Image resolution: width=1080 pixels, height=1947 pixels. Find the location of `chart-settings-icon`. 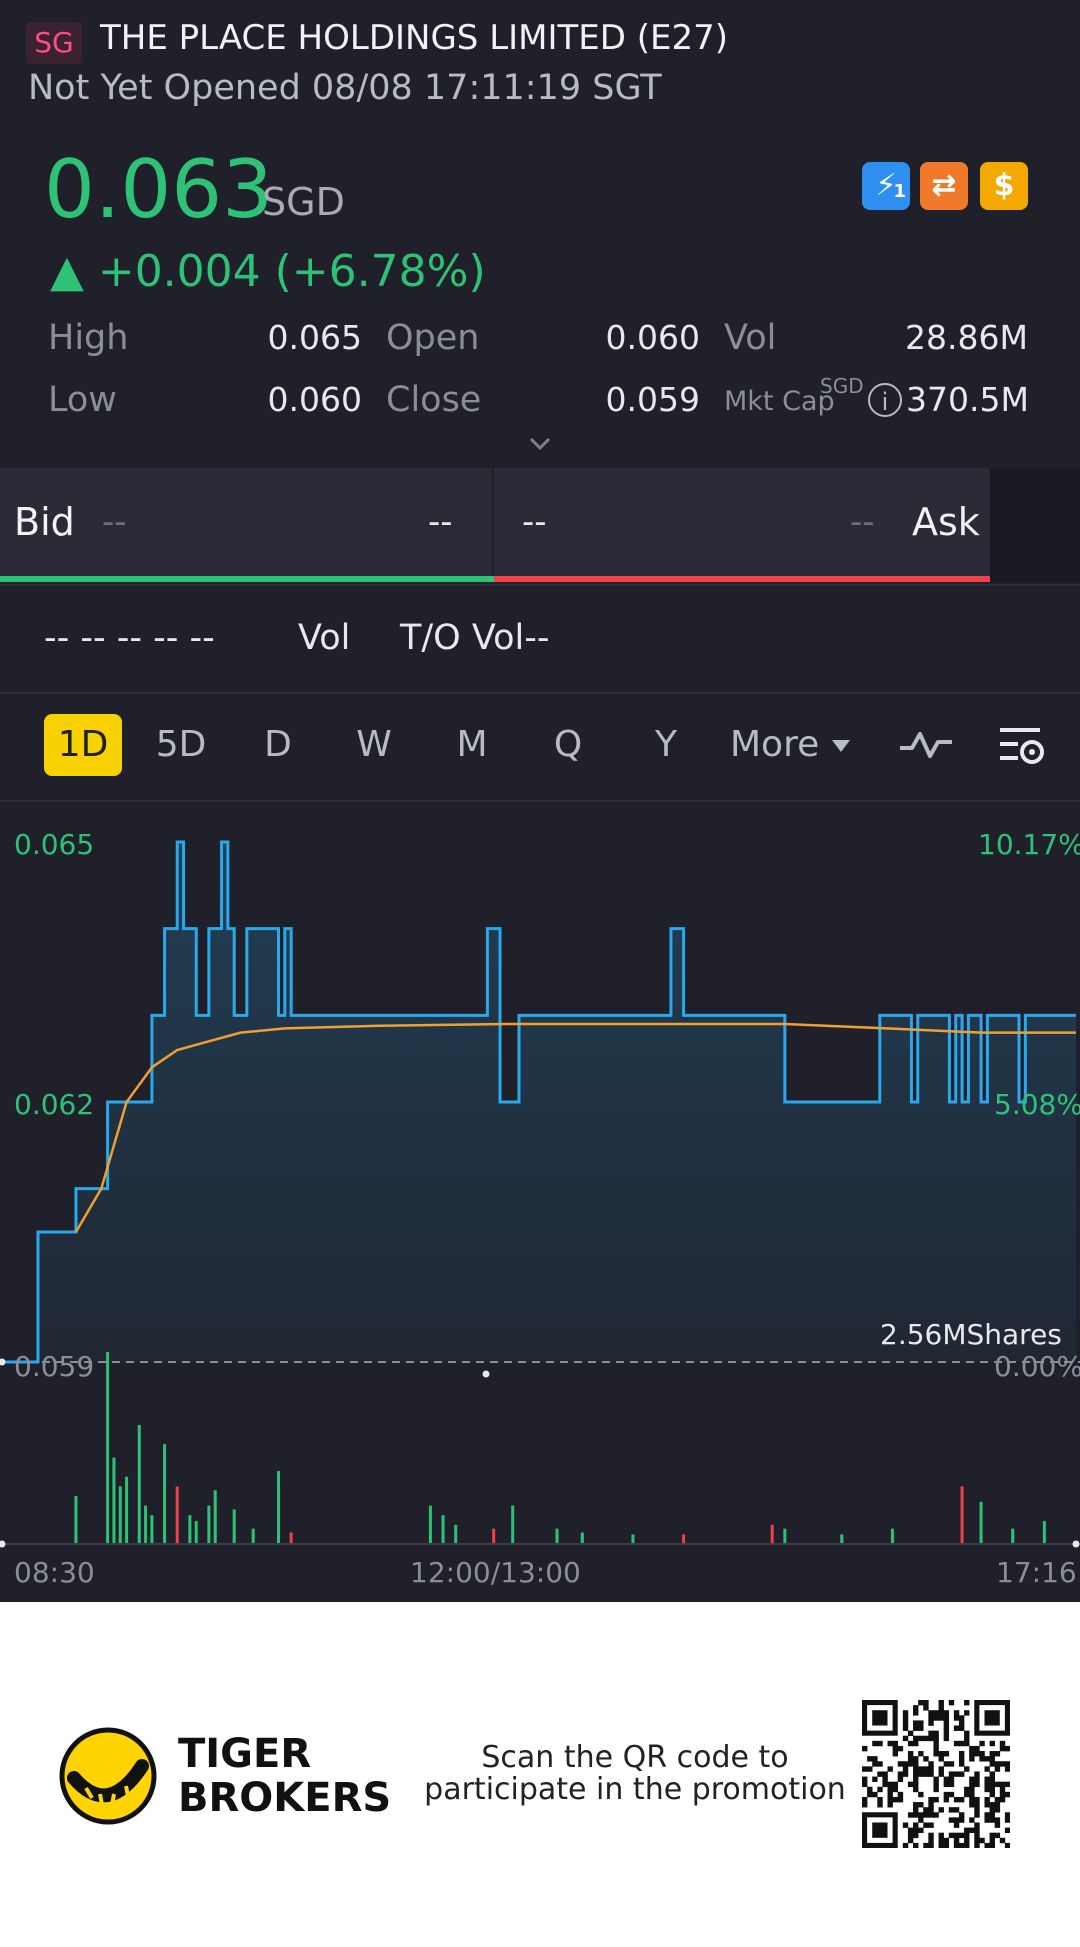

chart-settings-icon is located at coordinates (1023, 746).